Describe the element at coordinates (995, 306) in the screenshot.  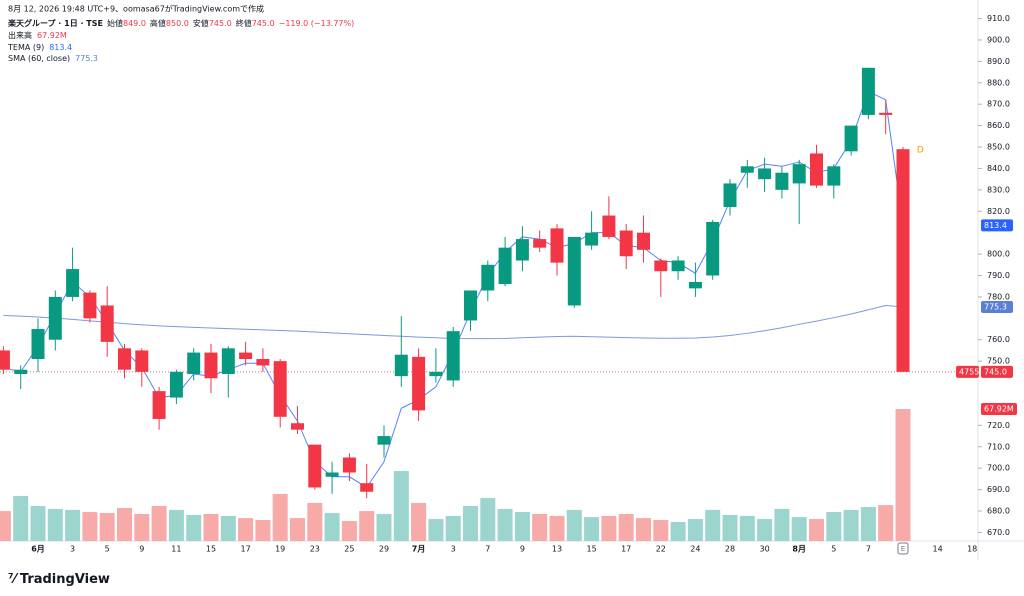
I see `indicator-badge: 775.3` at that location.